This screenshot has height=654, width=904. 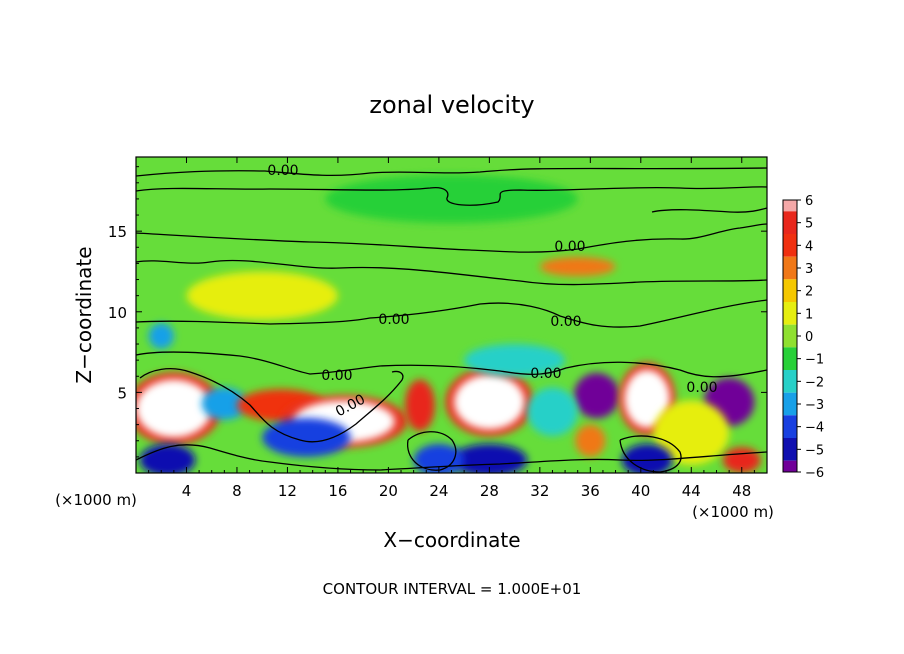 What do you see at coordinates (814, 473) in the screenshot?
I see `colorbar-tick-label: −6` at bounding box center [814, 473].